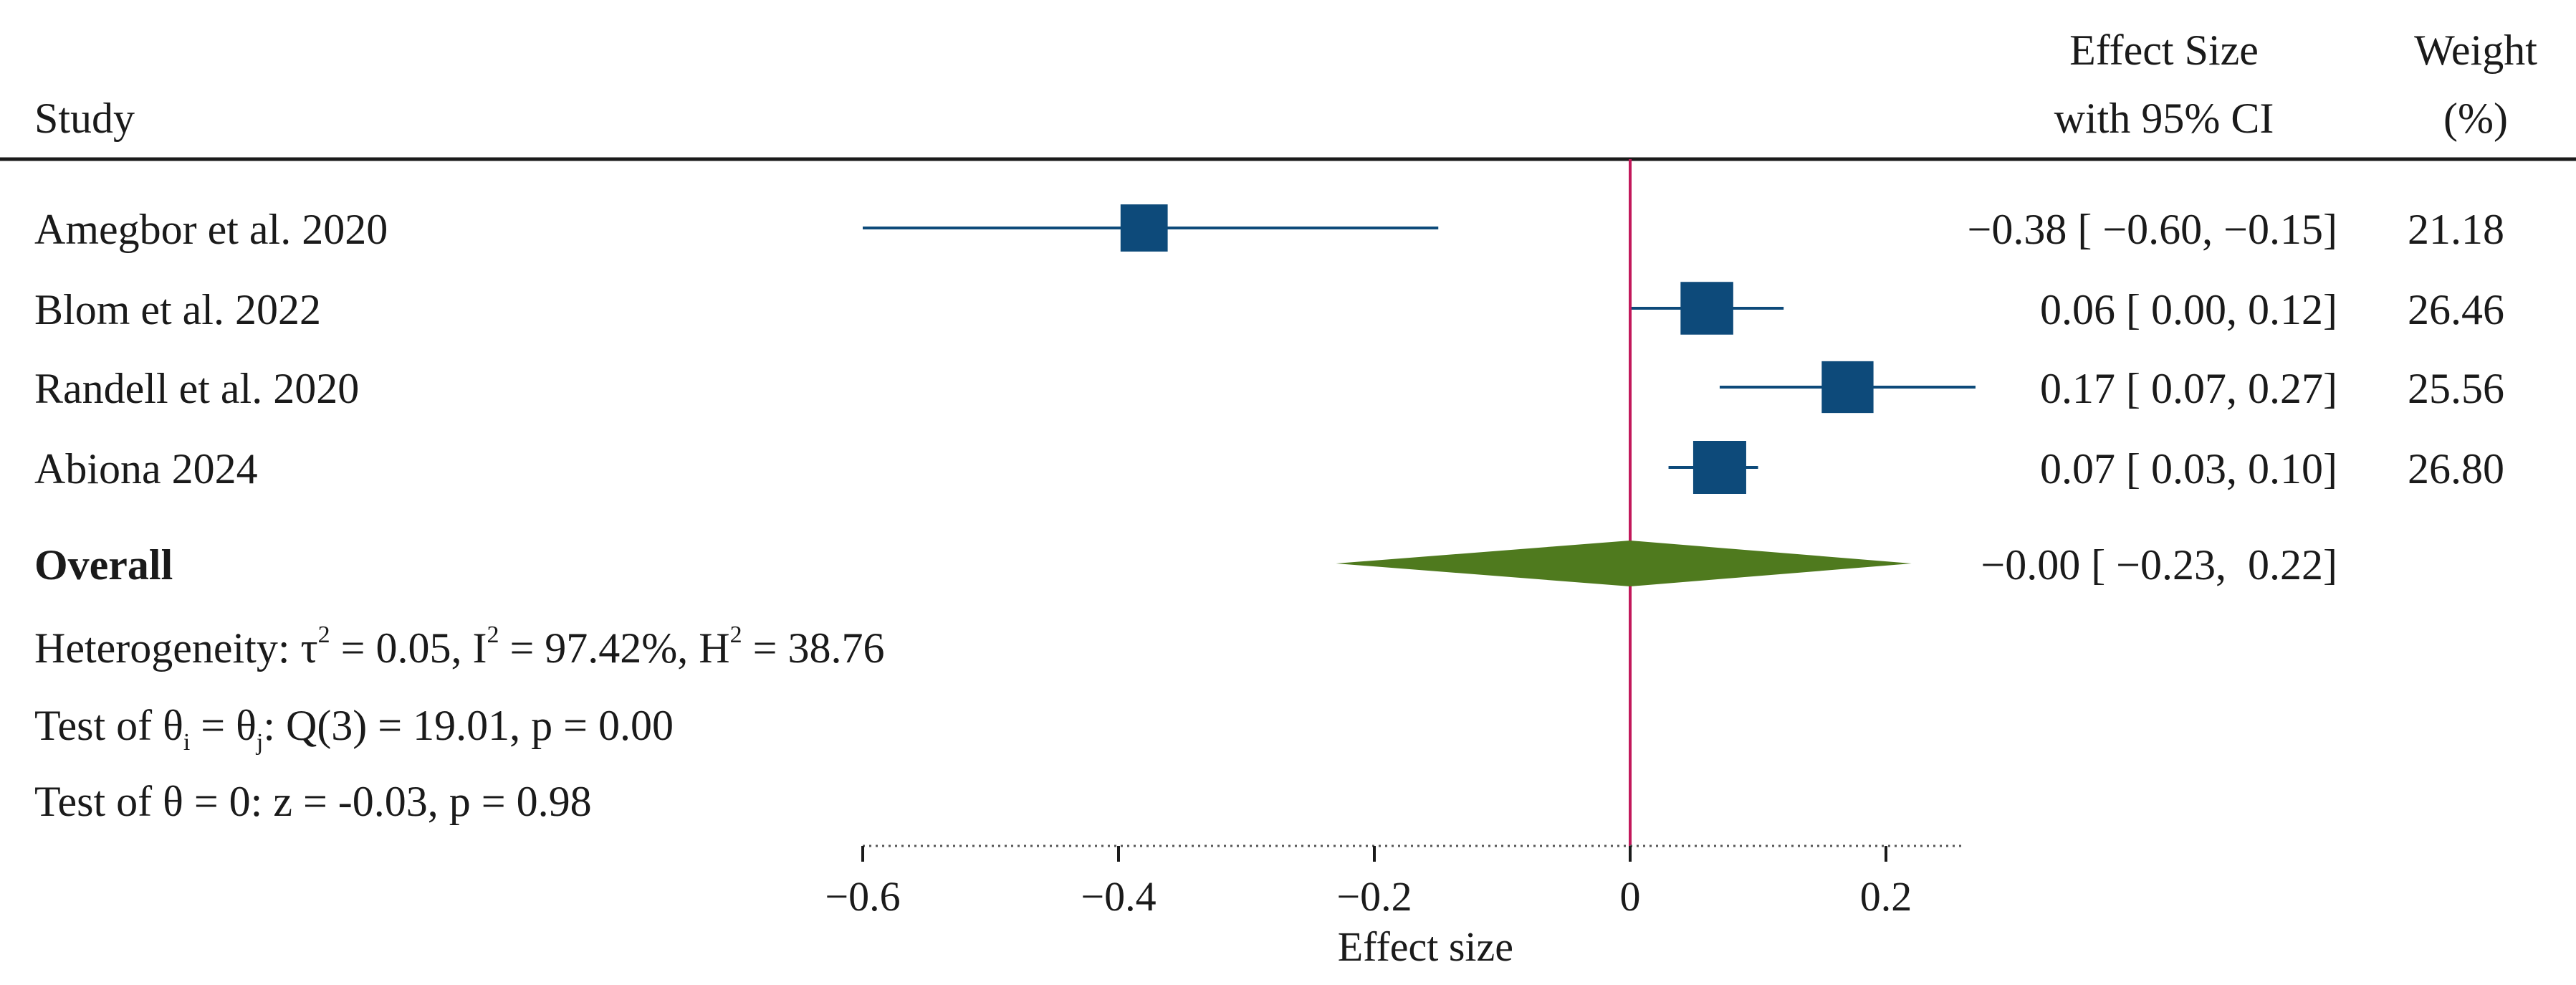  I want to click on header-weight-line1: Weight, so click(2475, 50).